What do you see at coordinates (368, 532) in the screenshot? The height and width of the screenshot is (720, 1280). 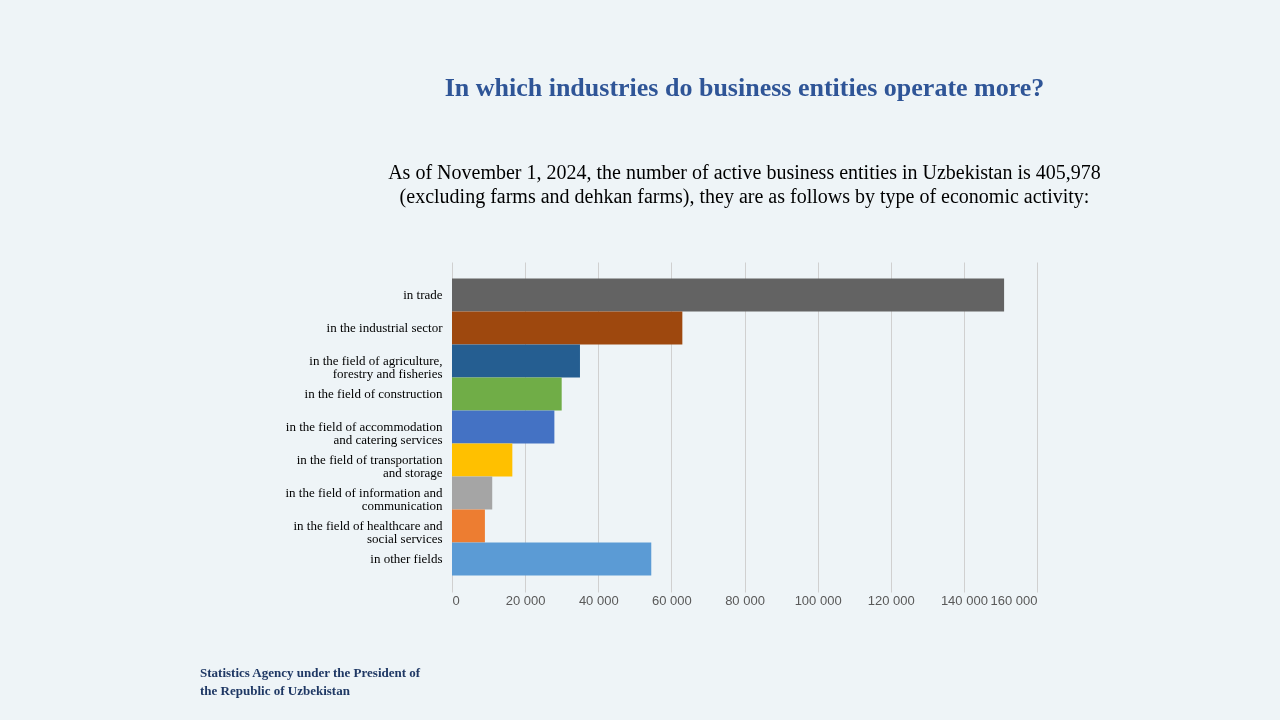 I see `y-tick-label: in the field of healthcare and social services` at bounding box center [368, 532].